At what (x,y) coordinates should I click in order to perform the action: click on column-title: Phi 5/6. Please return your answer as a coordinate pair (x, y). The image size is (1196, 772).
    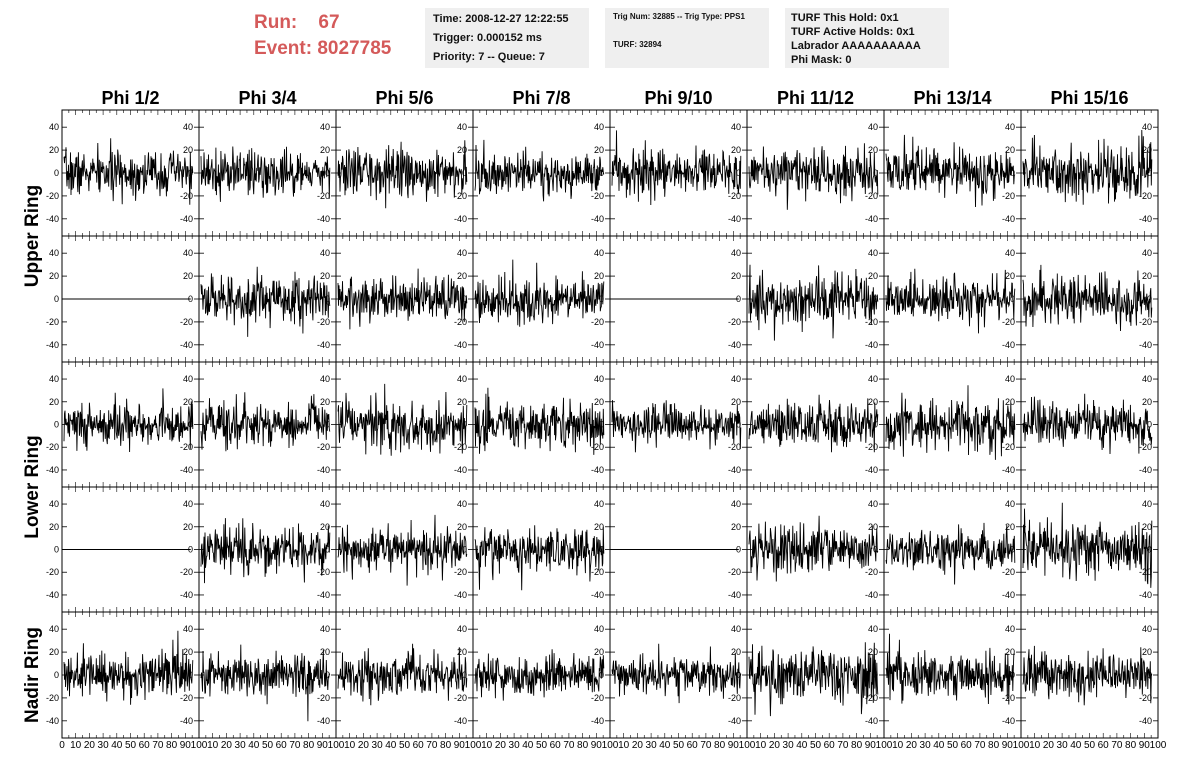
    Looking at the image, I should click on (404, 98).